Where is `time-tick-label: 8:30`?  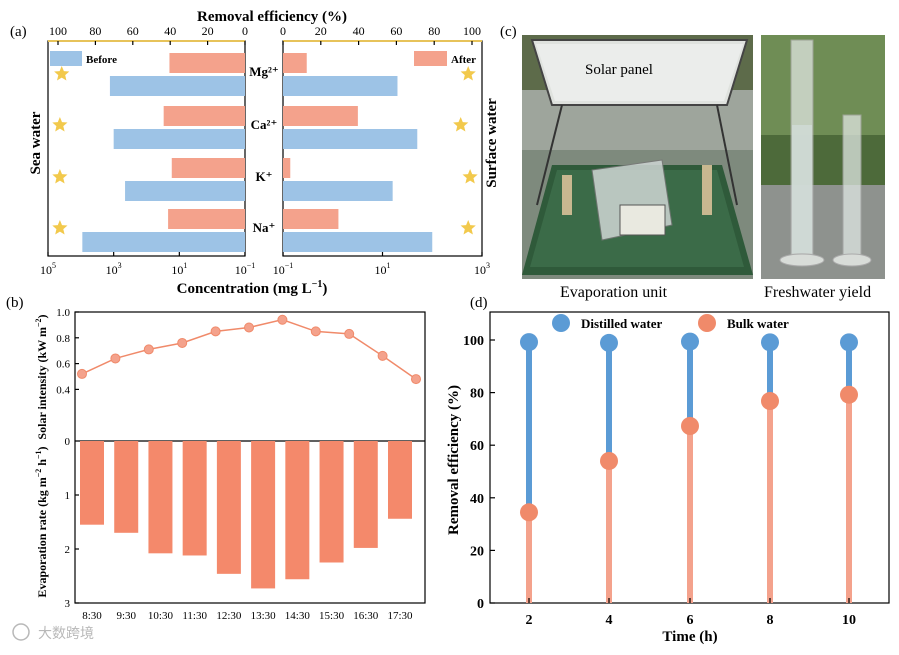
time-tick-label: 8:30 is located at coordinates (92, 616).